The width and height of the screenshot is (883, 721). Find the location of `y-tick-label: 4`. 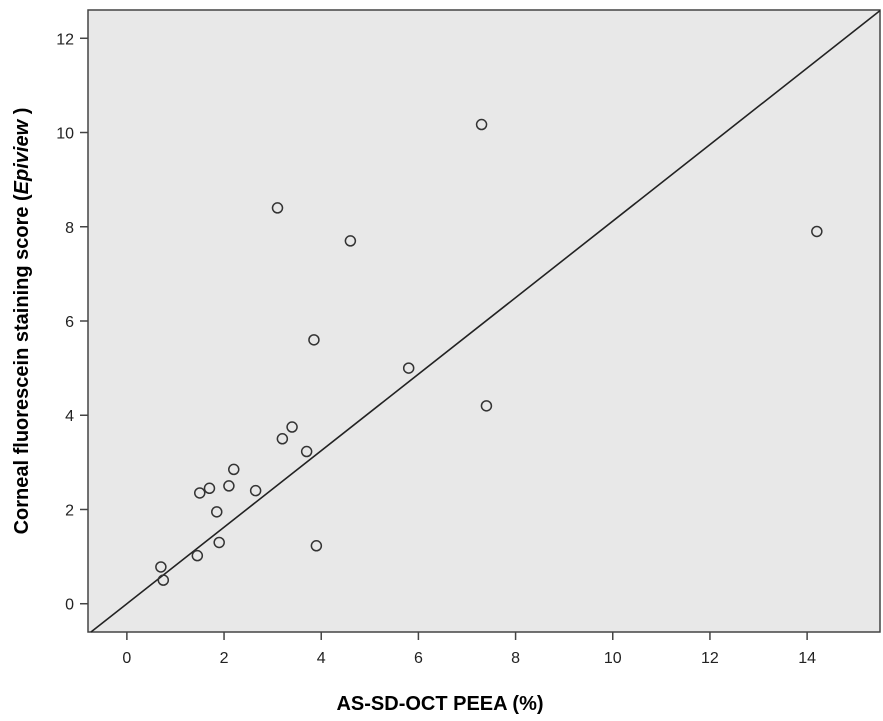

y-tick-label: 4 is located at coordinates (69, 416).